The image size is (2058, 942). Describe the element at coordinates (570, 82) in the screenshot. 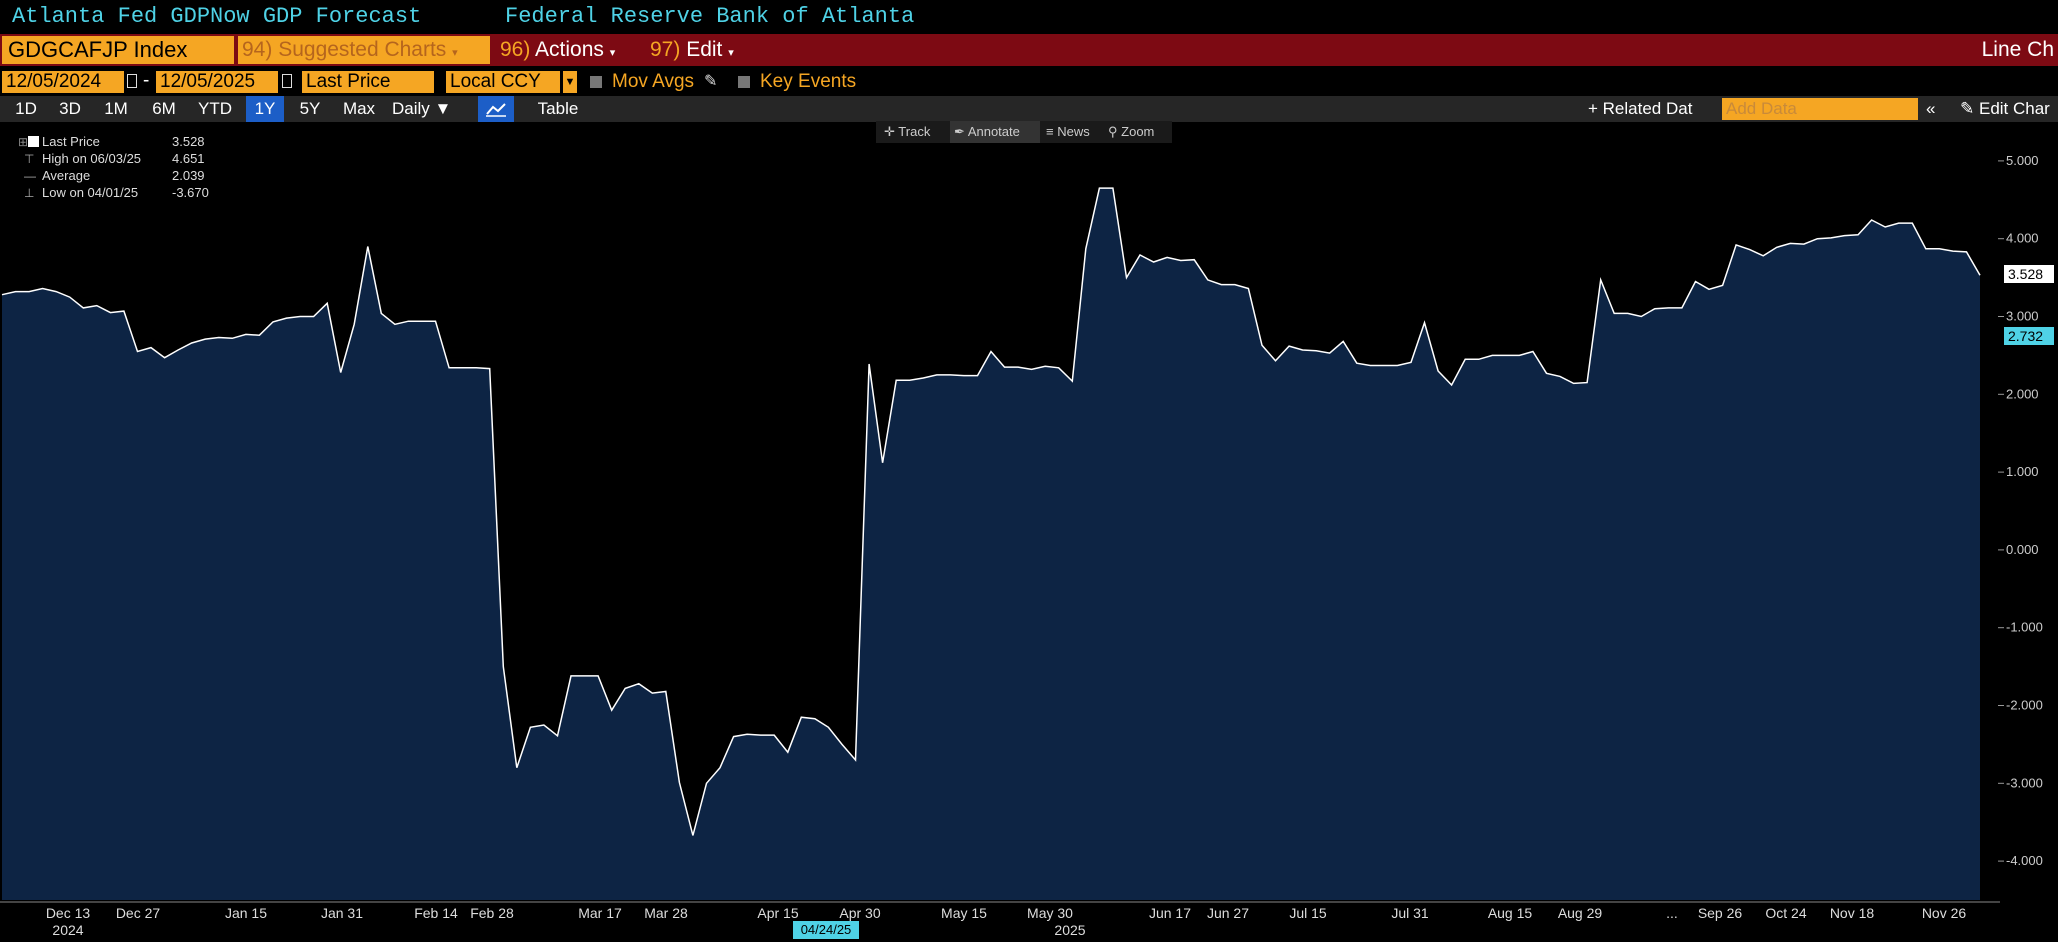

I see `chevron-down-icon: ▼` at that location.